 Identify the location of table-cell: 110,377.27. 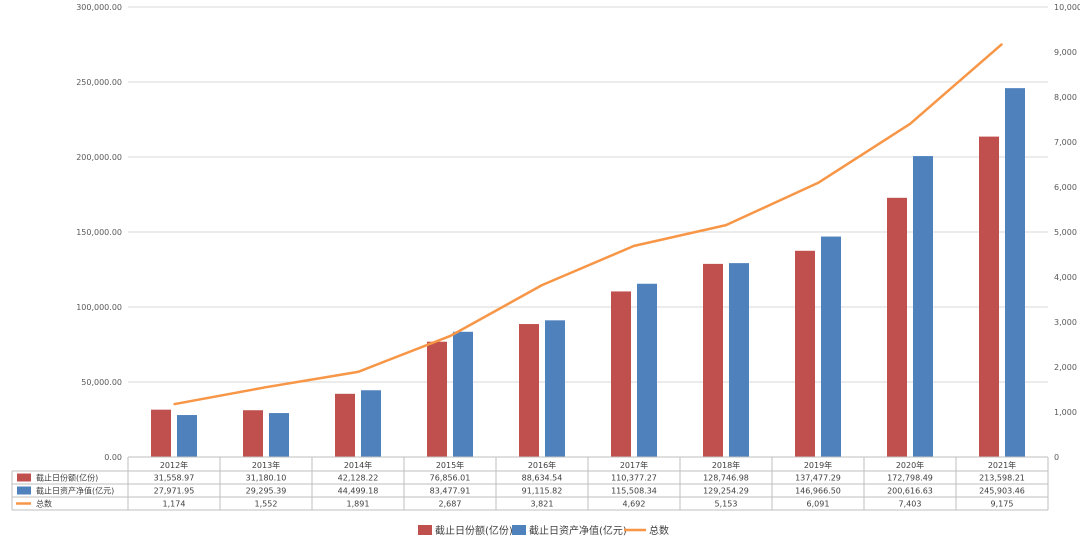
(634, 478).